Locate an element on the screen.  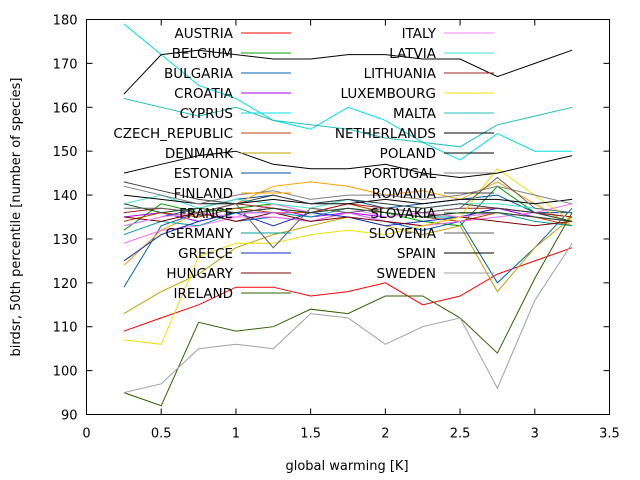
series-line-austria is located at coordinates (348, 289).